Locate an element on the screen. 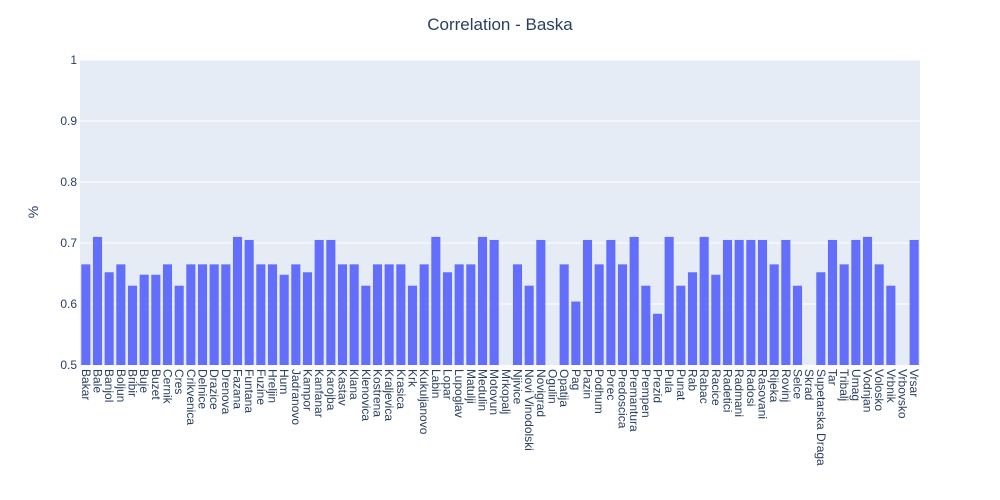 The width and height of the screenshot is (1000, 500). x-tick-label: Punat is located at coordinates (681, 385).